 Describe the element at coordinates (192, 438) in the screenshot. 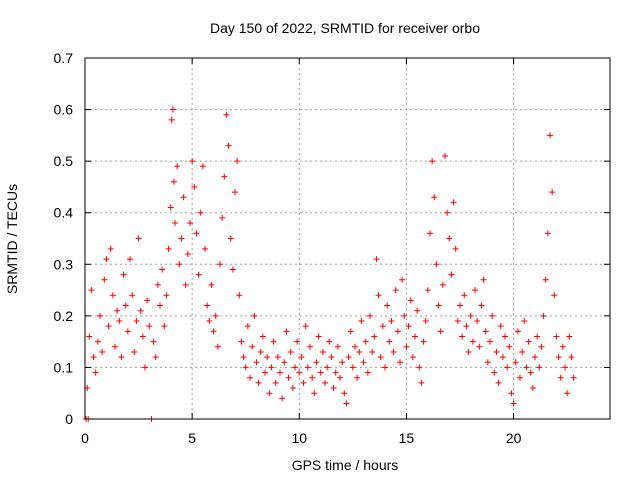

I see `x-tick-label: 5` at that location.